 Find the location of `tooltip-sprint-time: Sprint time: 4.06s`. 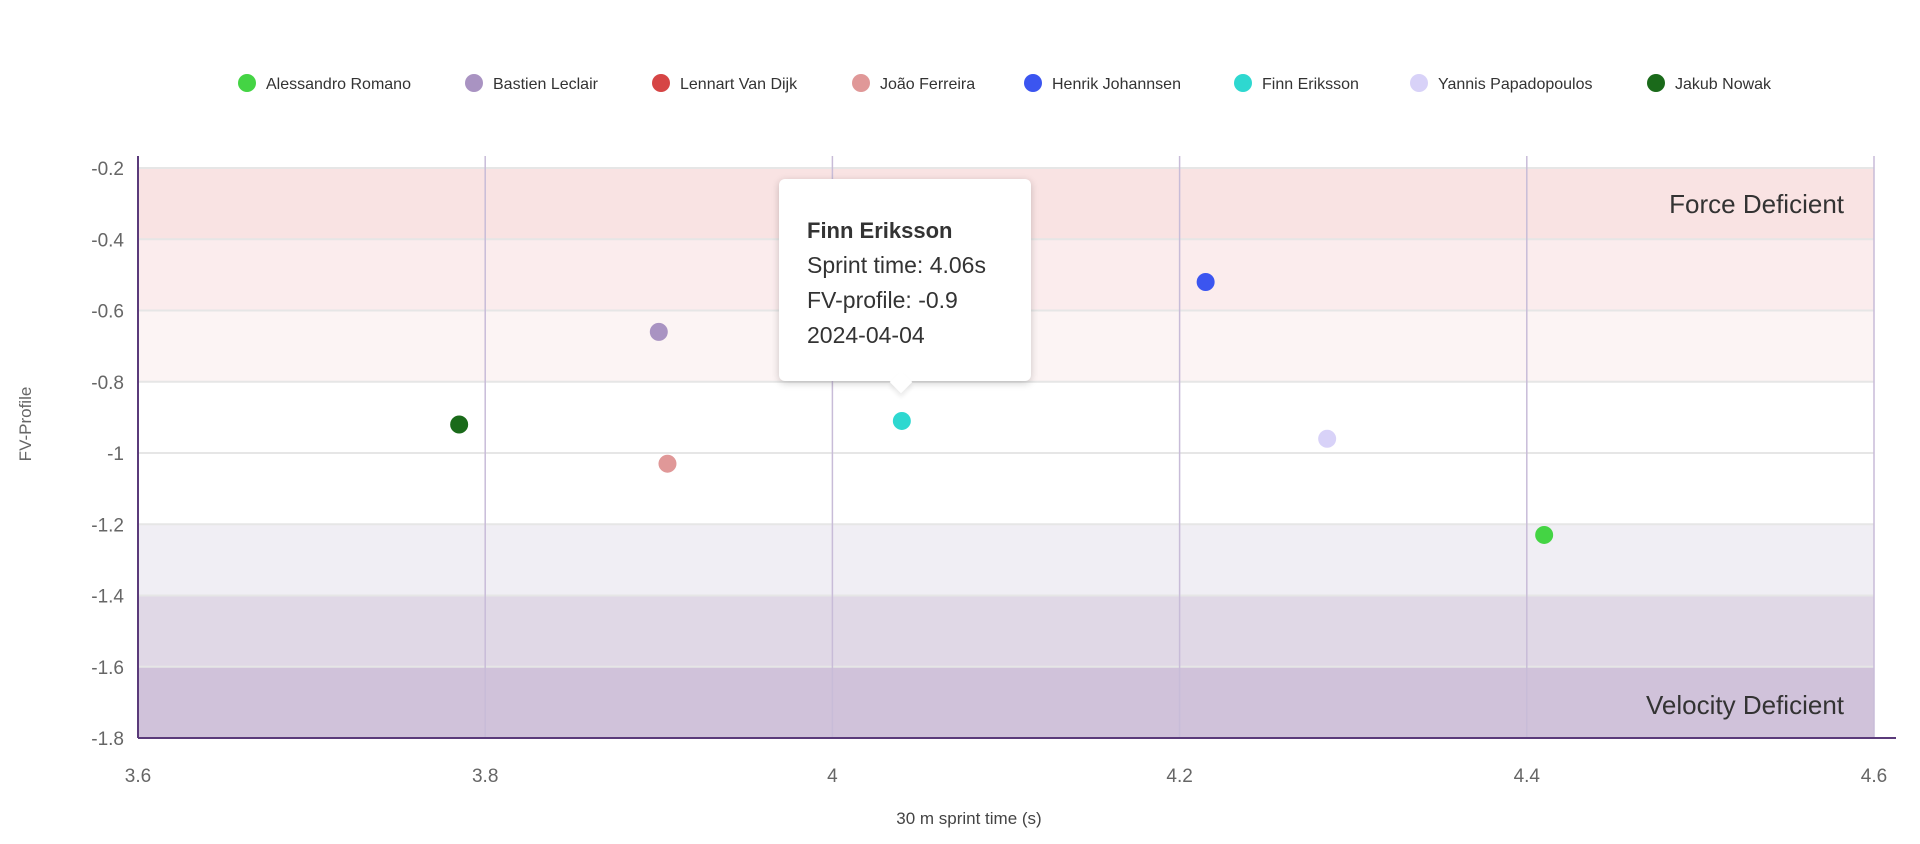

tooltip-sprint-time: Sprint time: 4.06s is located at coordinates (896, 265).